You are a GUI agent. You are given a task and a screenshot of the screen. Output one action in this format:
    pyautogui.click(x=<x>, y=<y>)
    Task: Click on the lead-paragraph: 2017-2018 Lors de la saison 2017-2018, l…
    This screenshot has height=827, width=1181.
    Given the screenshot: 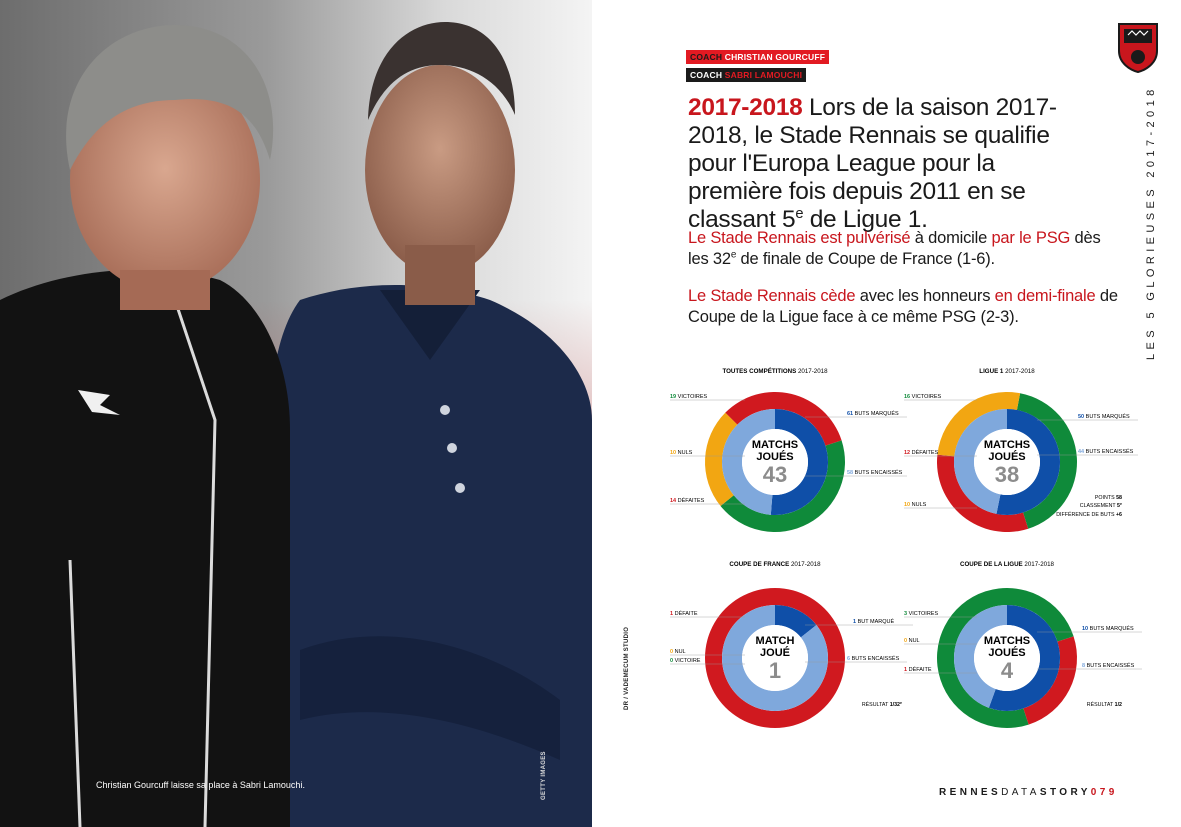 What is the action you would take?
    pyautogui.click(x=872, y=163)
    